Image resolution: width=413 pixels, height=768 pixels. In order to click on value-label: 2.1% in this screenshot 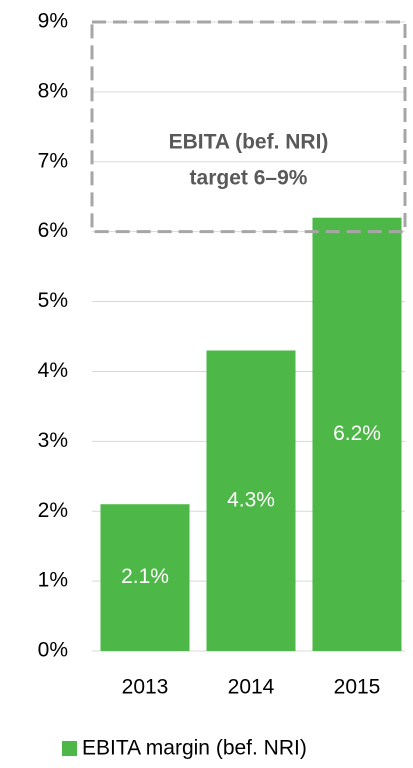, I will do `click(145, 576)`.